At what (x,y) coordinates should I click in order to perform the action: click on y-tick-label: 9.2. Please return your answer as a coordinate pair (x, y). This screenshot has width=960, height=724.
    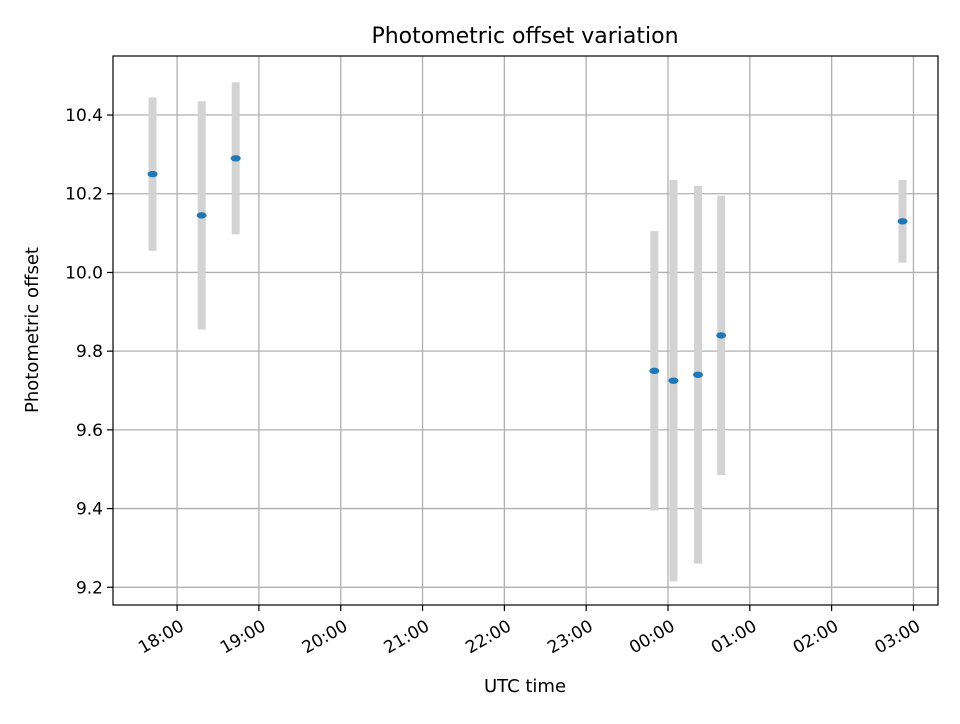
    Looking at the image, I should click on (89, 588).